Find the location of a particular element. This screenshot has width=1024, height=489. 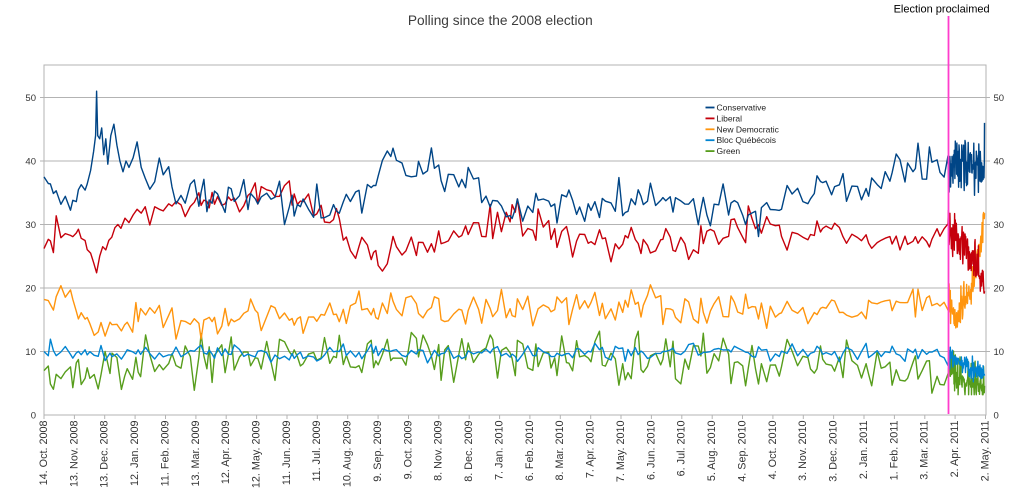

svg-text: 6. Jun. 2010 is located at coordinates (651, 450).